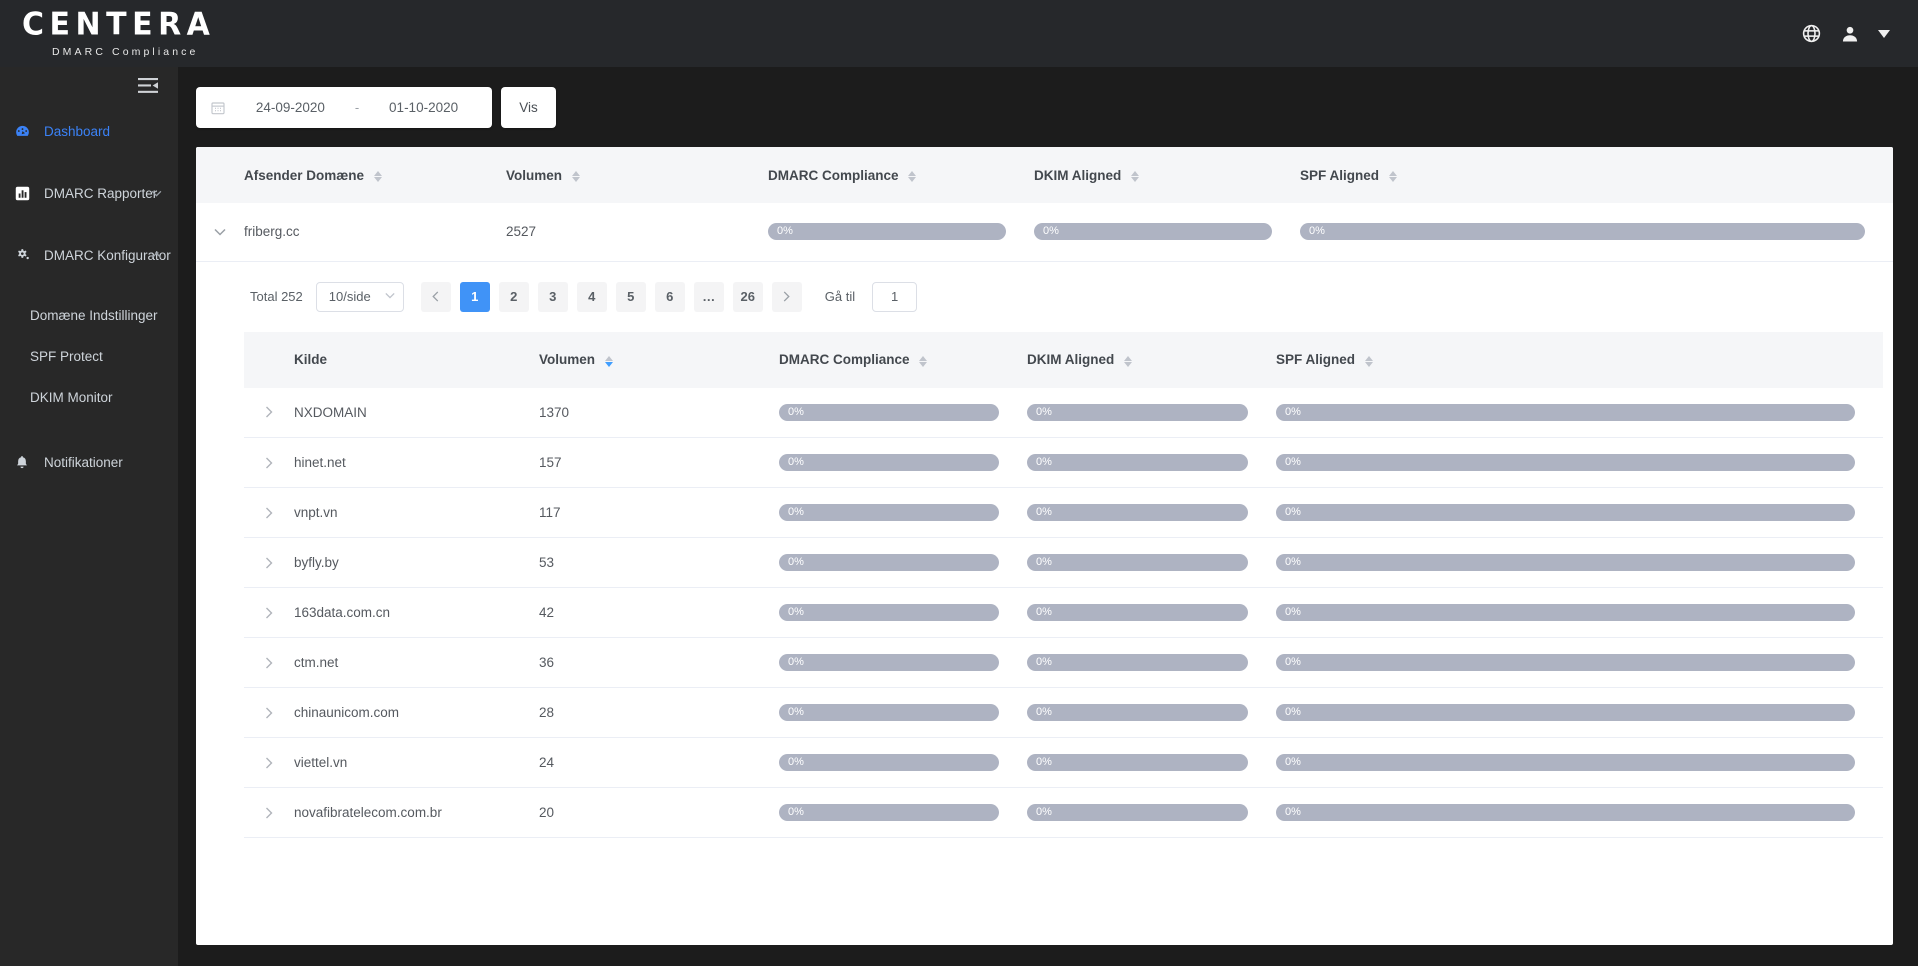 The image size is (1918, 966). I want to click on table-header-row: Kilde Volumen DMARC Compliance, so click(1063, 359).